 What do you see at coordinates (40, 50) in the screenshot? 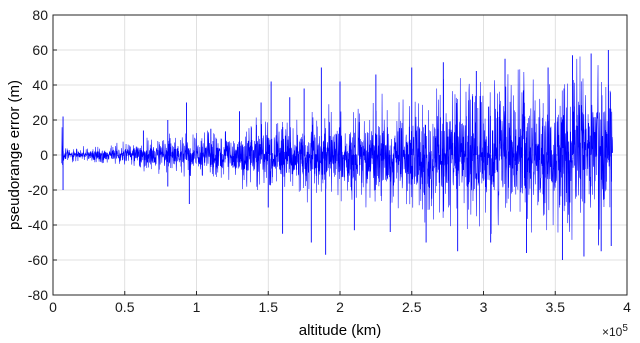
I see `y-tick-label: 60` at bounding box center [40, 50].